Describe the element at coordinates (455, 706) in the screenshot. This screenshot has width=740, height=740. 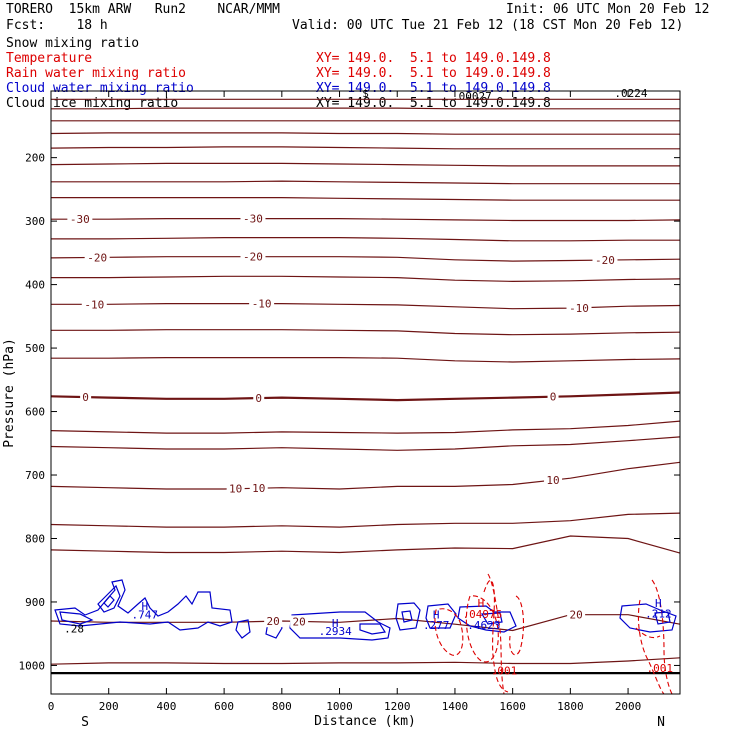
I see `x-tick-label: 1400` at that location.